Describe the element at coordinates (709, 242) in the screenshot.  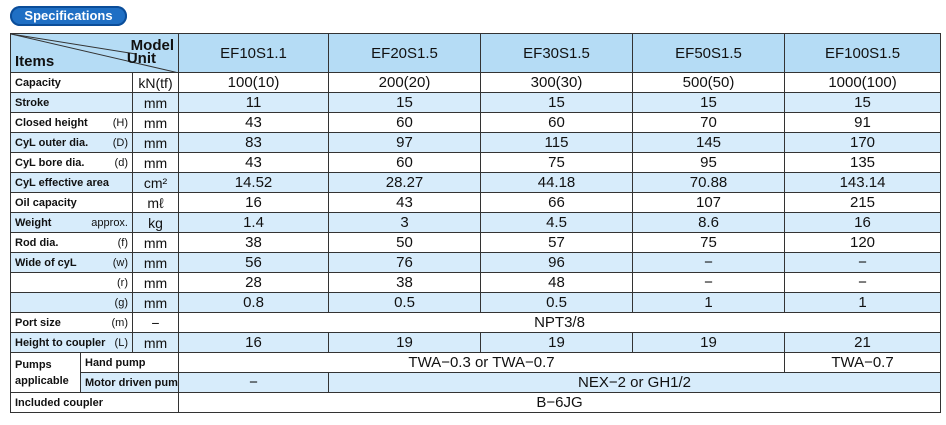
I see `value-cell: 75` at that location.